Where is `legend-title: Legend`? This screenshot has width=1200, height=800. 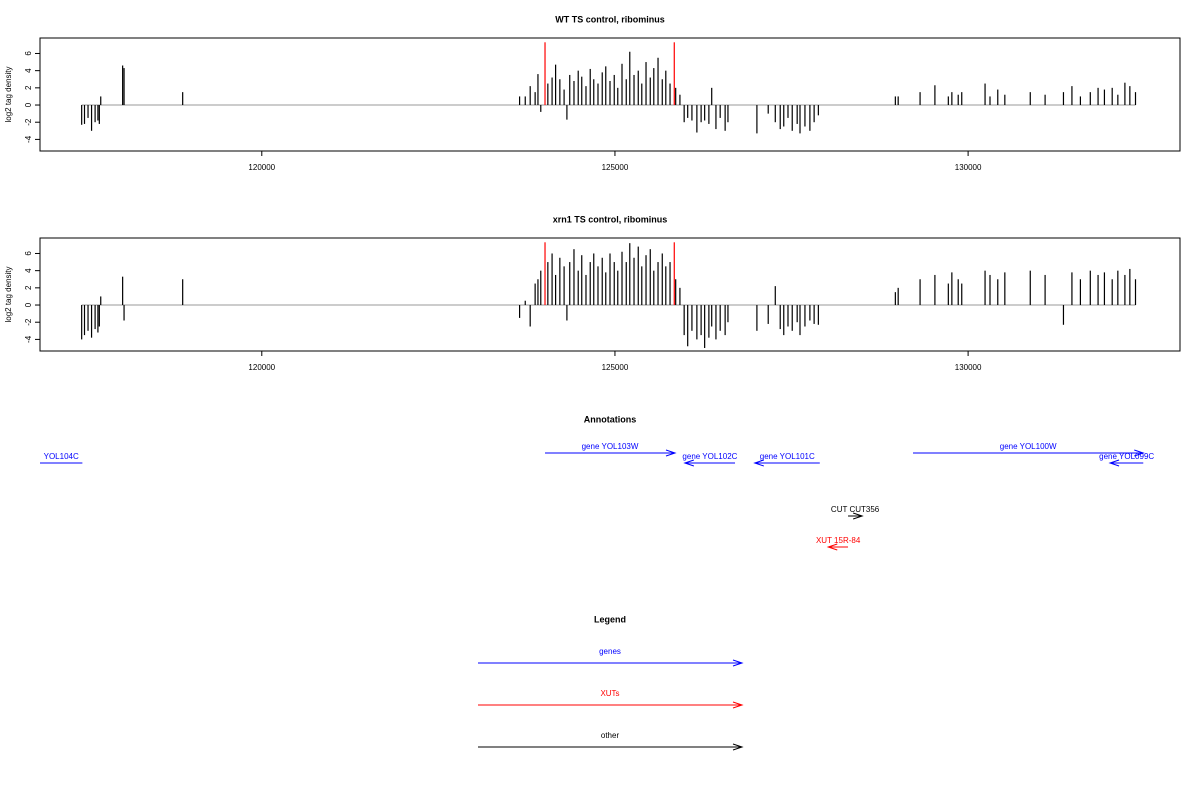 legend-title: Legend is located at coordinates (610, 619).